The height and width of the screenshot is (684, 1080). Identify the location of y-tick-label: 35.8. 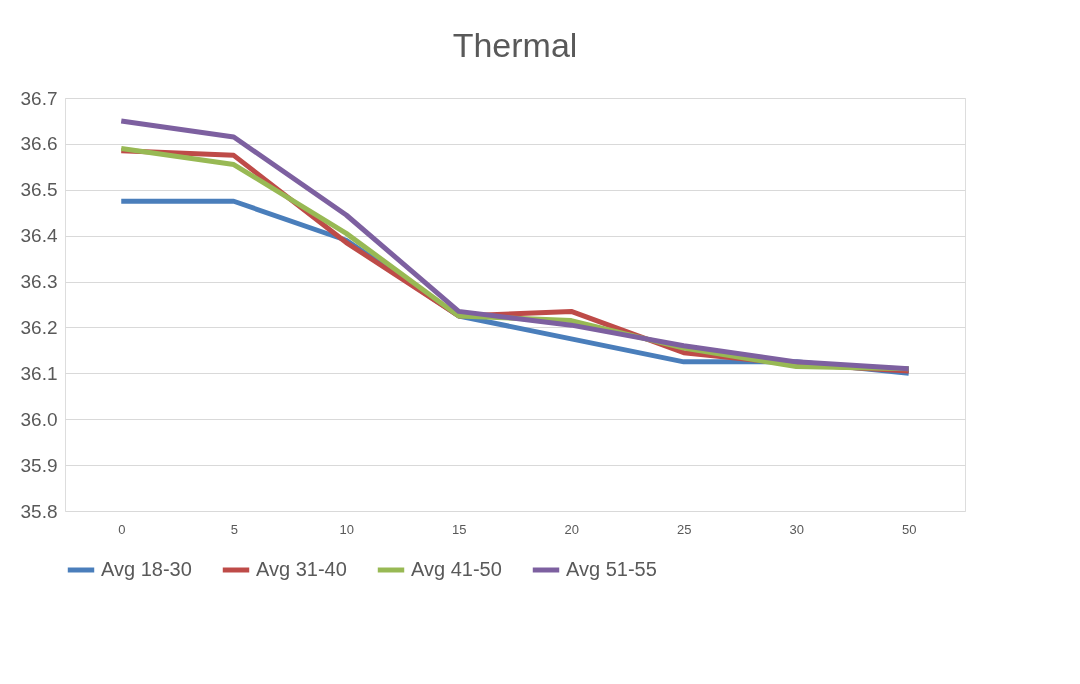
(39, 511).